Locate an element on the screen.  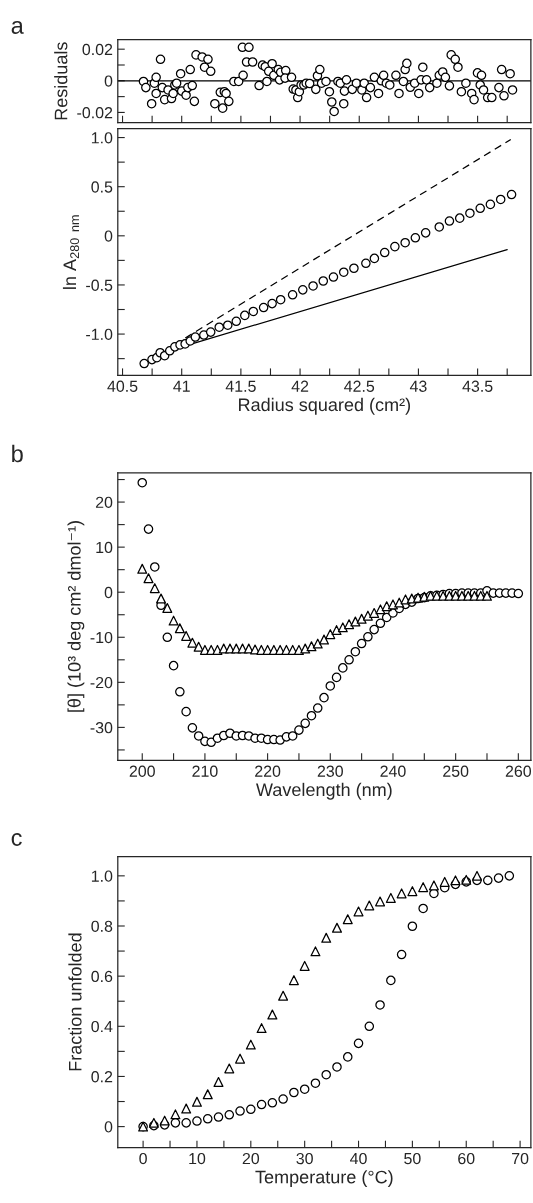
y-tick-label: -20 is located at coordinates (101, 682).